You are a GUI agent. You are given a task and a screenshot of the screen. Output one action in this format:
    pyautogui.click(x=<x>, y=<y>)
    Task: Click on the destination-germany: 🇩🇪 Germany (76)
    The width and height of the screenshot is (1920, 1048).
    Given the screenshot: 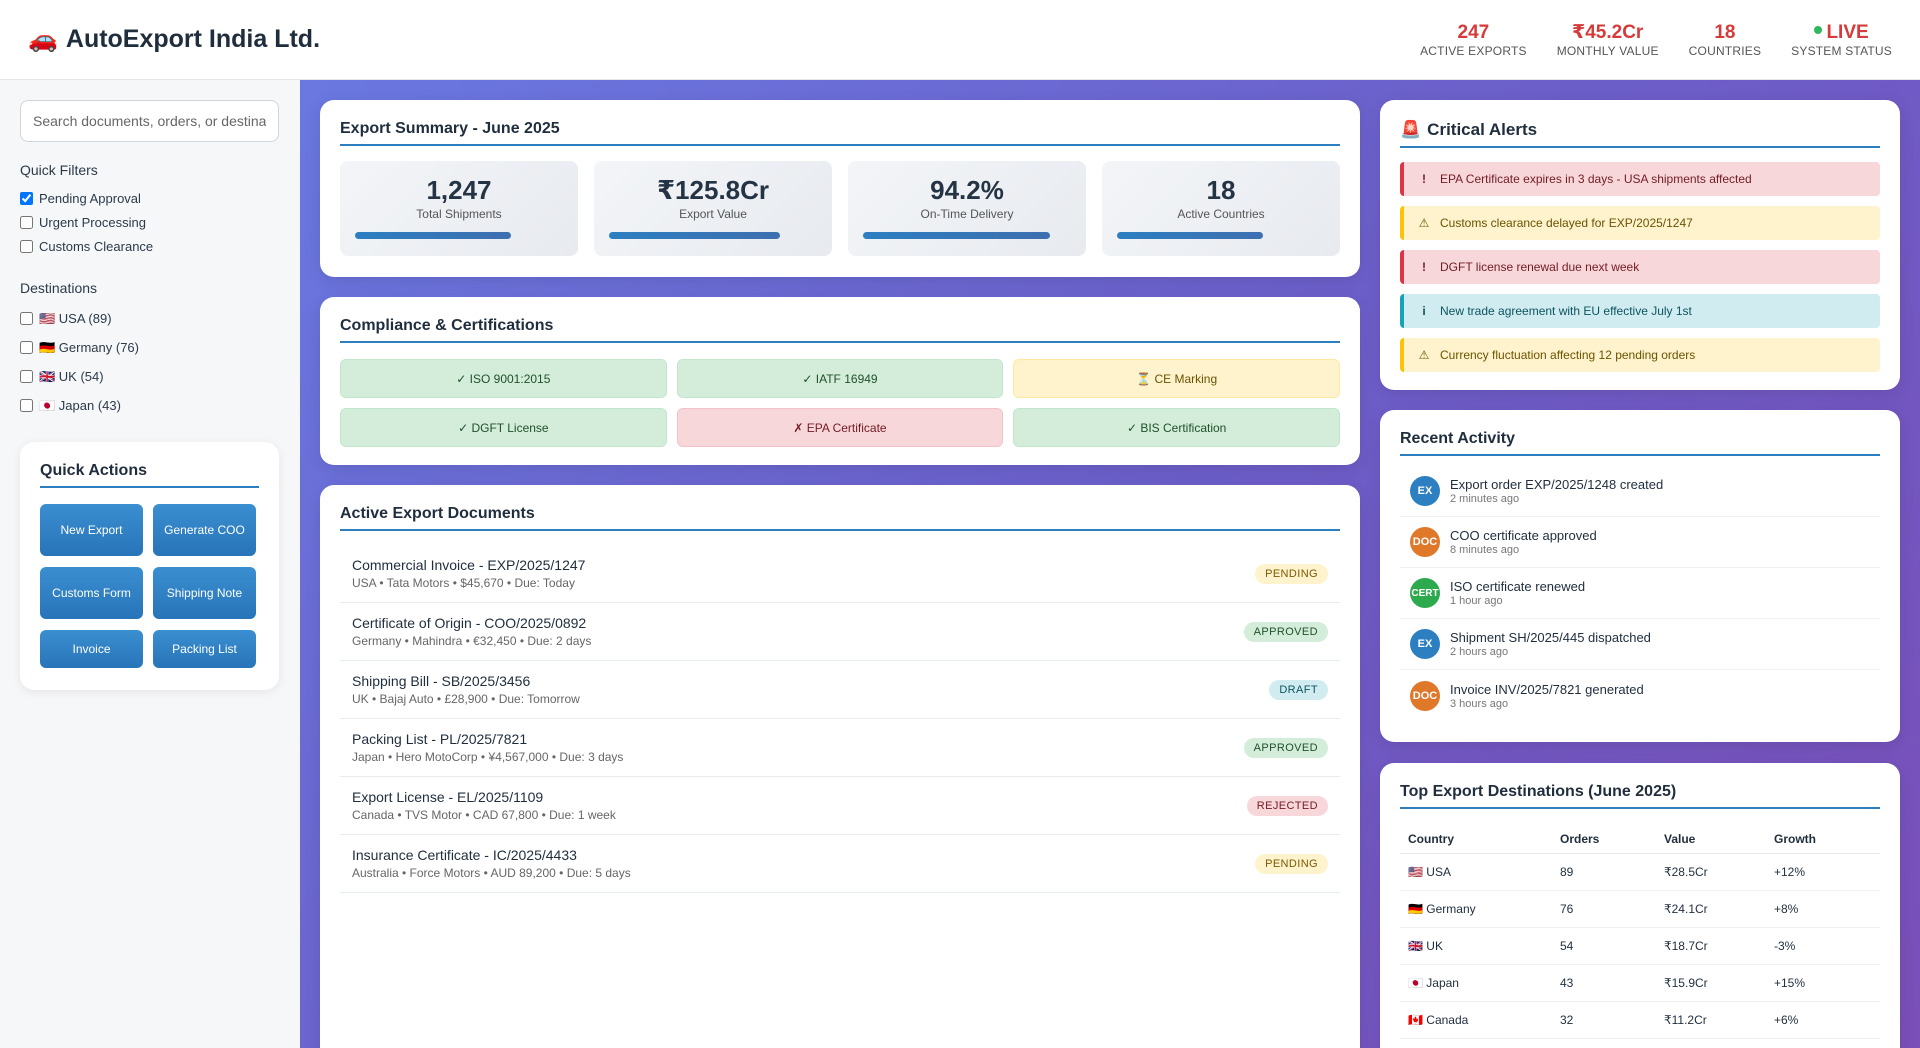 What is the action you would take?
    pyautogui.click(x=150, y=347)
    